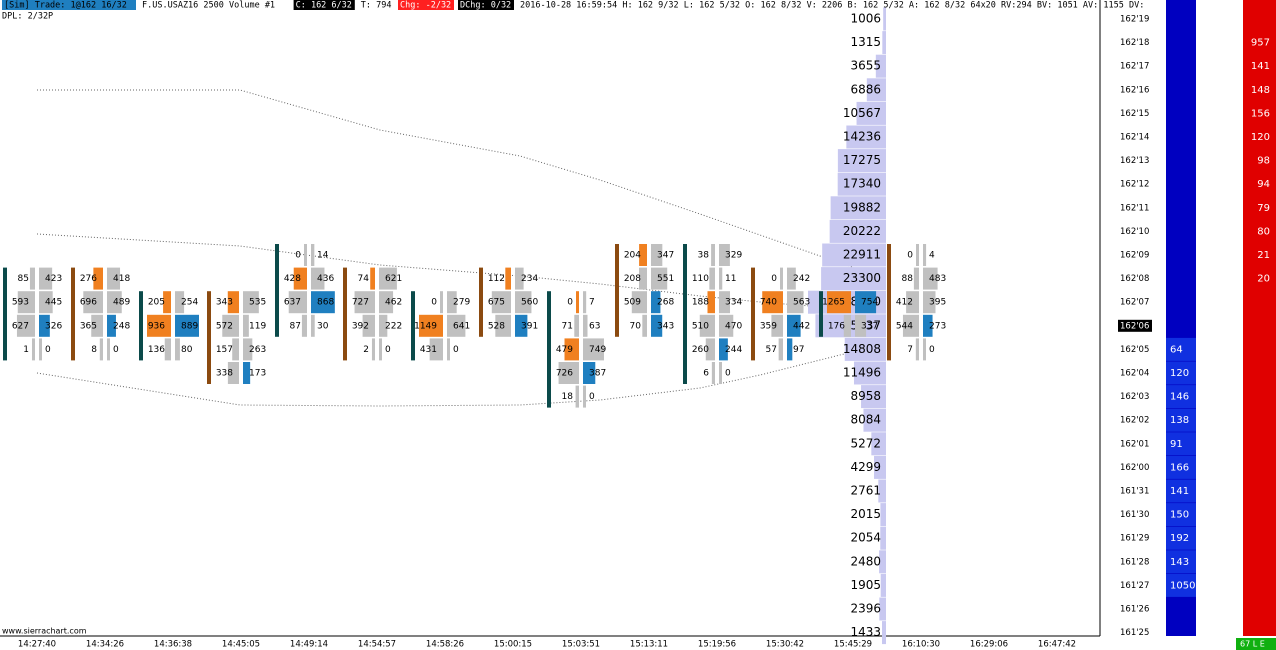 This screenshot has height=650, width=1276. I want to click on profile-label: 2761, so click(865, 491).